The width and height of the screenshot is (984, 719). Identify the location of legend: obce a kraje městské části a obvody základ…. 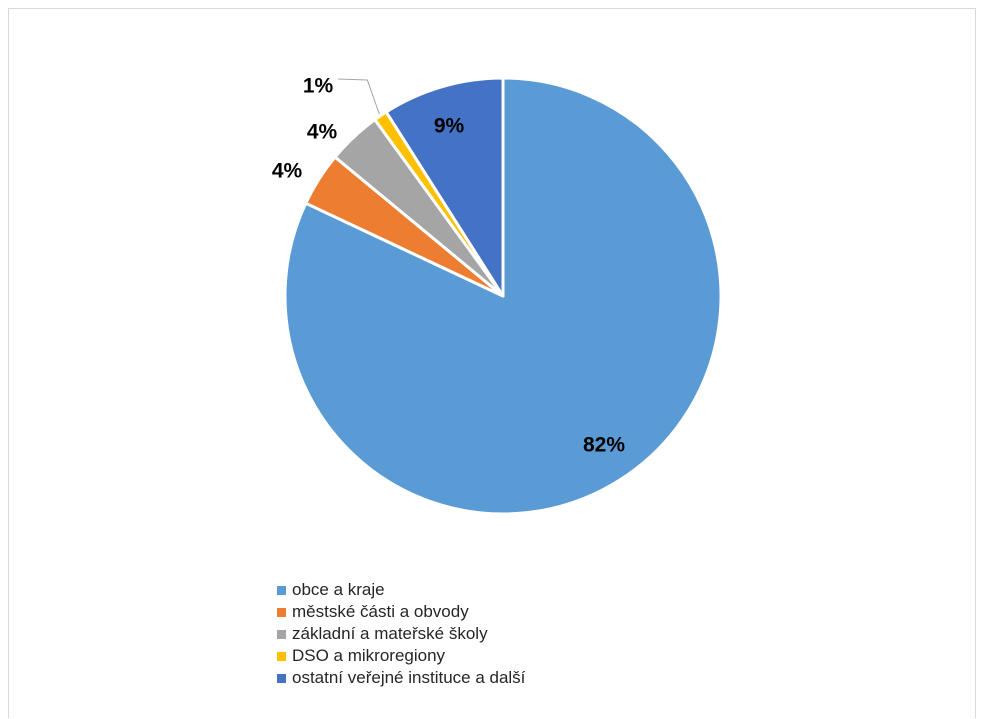
(401, 634).